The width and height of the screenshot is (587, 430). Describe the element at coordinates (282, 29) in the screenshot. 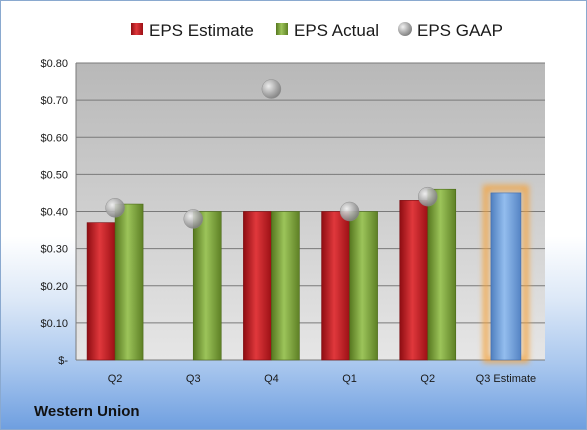

I see `legend-swatch-actual` at that location.